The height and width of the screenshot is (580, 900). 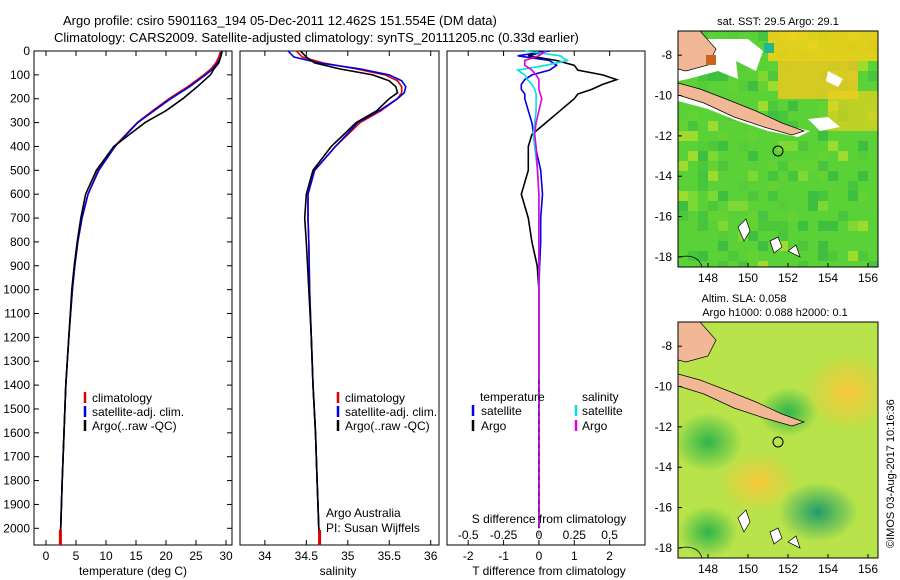 What do you see at coordinates (574, 556) in the screenshot?
I see `x-tick-label: 1` at bounding box center [574, 556].